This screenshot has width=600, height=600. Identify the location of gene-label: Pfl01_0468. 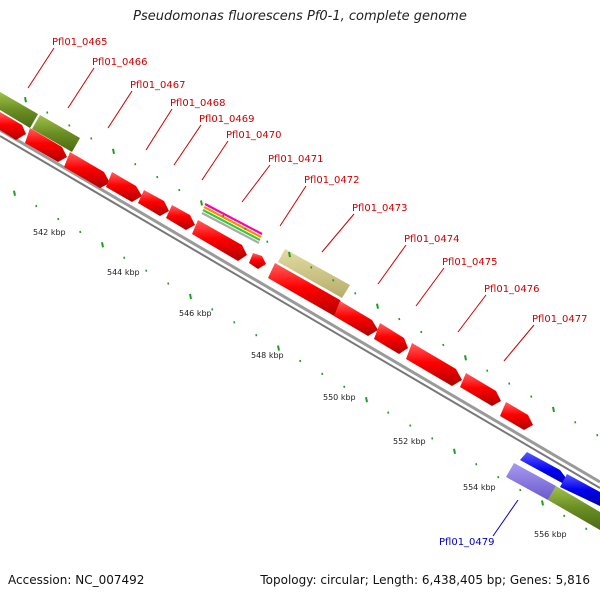
(198, 103).